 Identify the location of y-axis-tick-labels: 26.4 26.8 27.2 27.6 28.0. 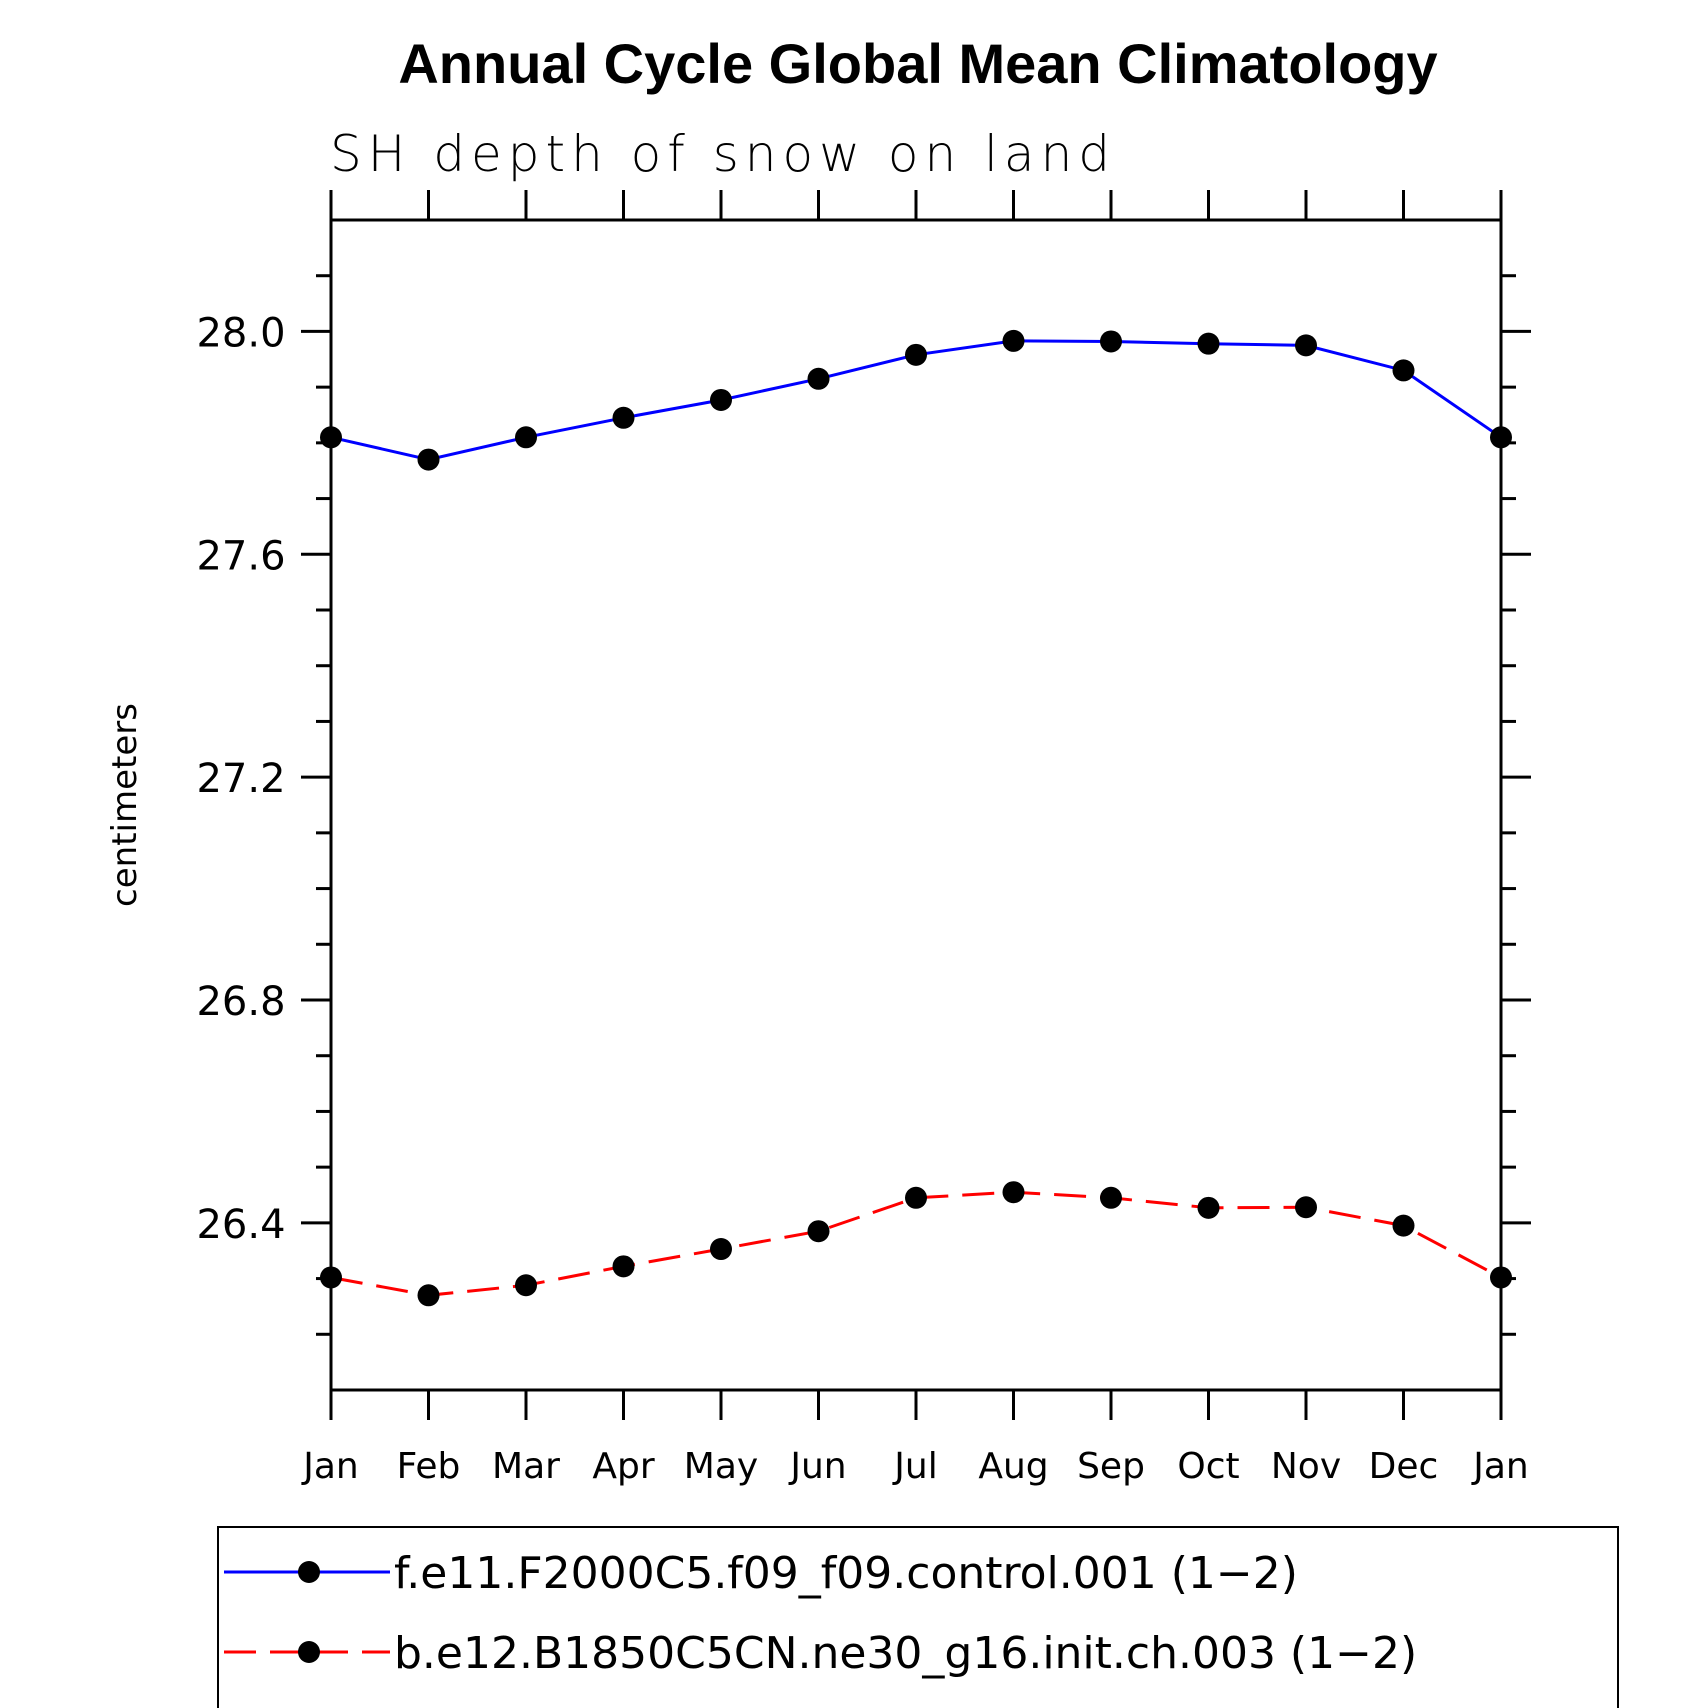
(240, 778).